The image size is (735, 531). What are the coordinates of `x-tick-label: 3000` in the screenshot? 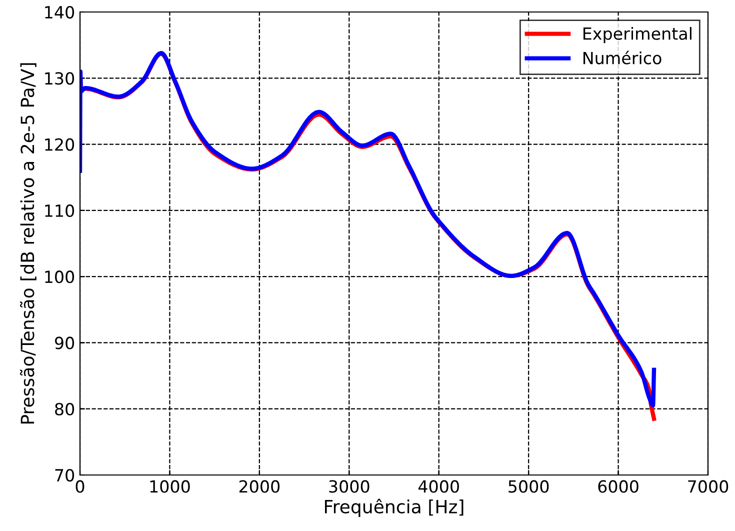 It's located at (349, 486).